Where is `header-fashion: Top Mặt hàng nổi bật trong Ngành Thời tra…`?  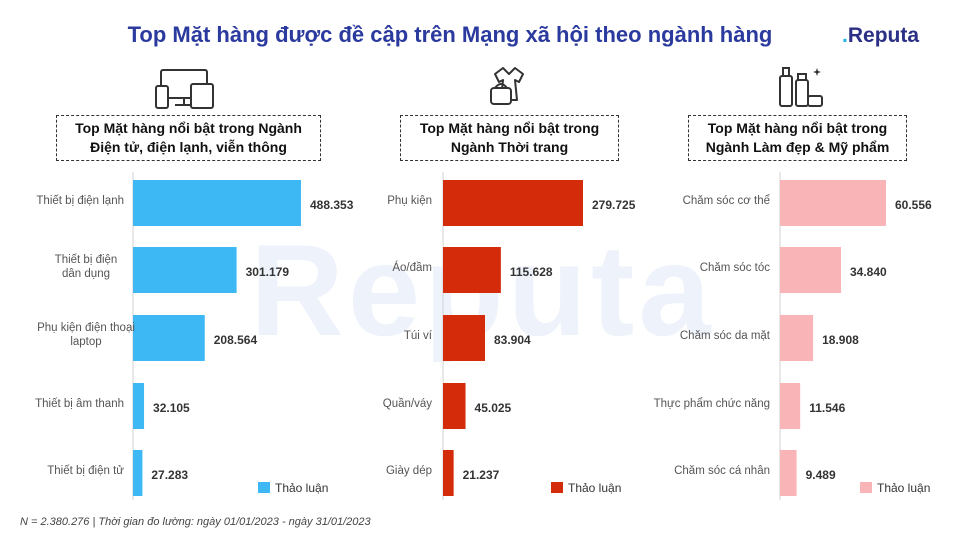 header-fashion: Top Mặt hàng nổi bật trong Ngành Thời tra… is located at coordinates (509, 138).